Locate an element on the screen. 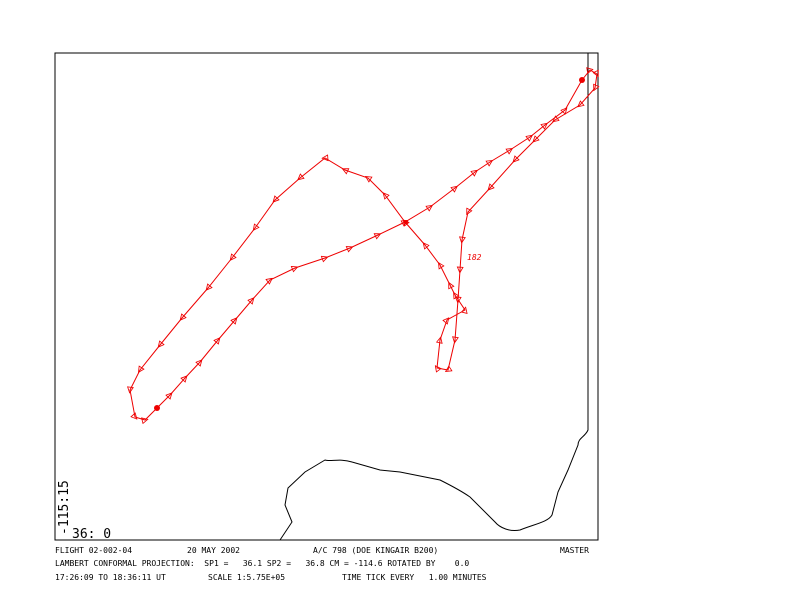  turn-marker is located at coordinates (157, 408).